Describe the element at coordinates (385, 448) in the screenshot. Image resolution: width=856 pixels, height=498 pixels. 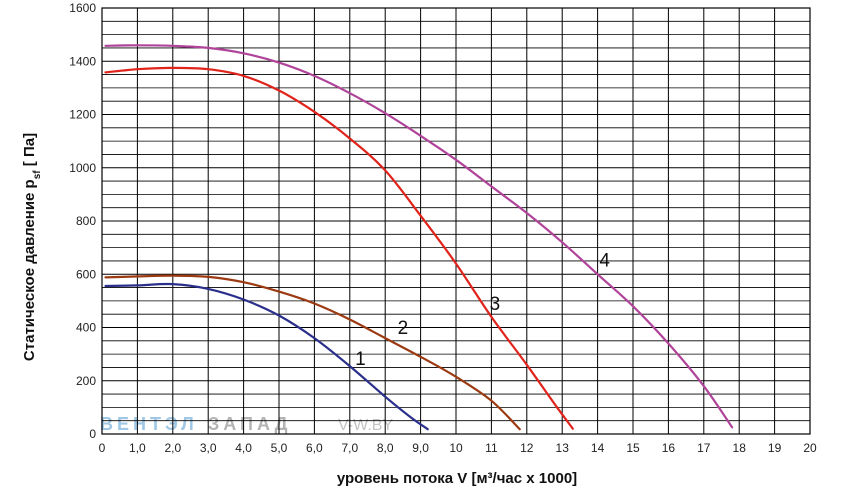
I see `x-tick-label: 8,0` at that location.